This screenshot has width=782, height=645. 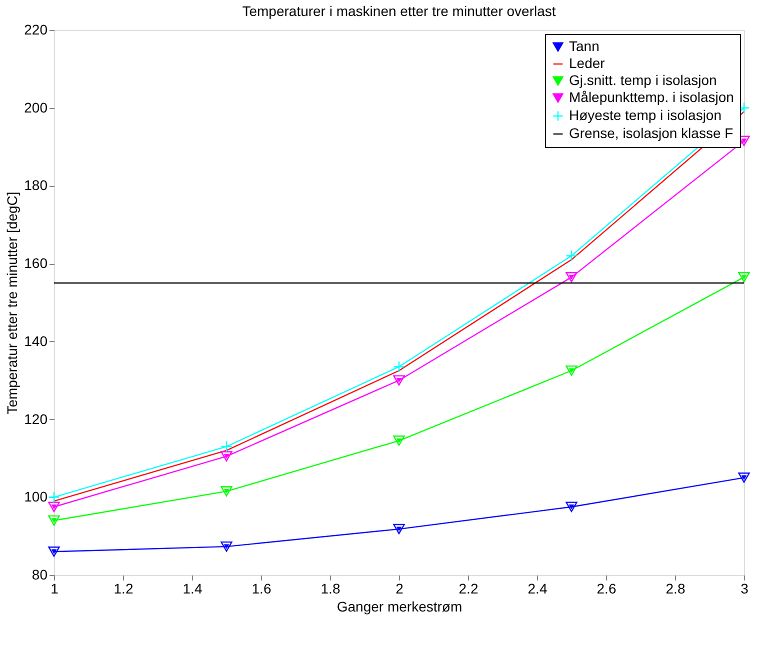 I want to click on legend-label: Tann, so click(x=584, y=46).